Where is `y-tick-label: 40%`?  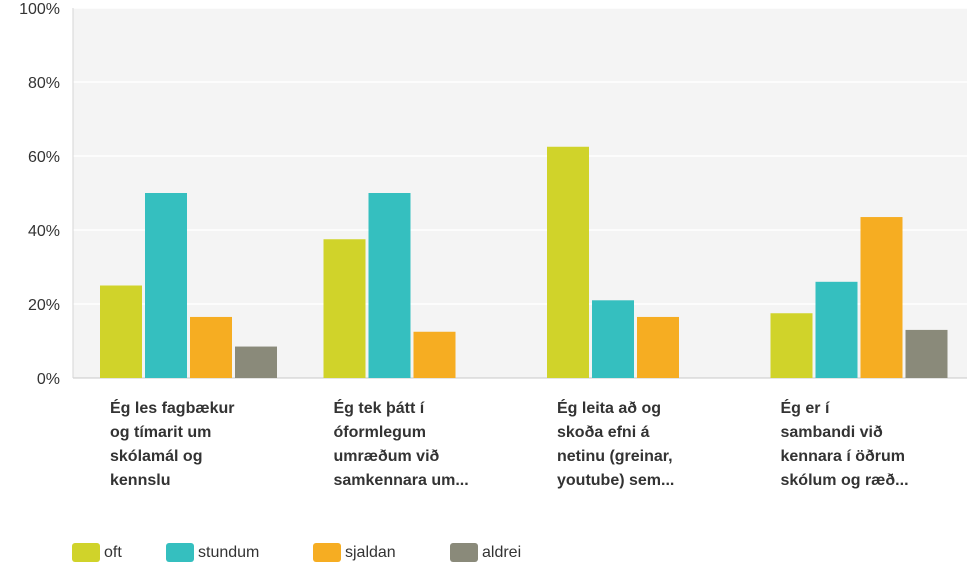 y-tick-label: 40% is located at coordinates (44, 231).